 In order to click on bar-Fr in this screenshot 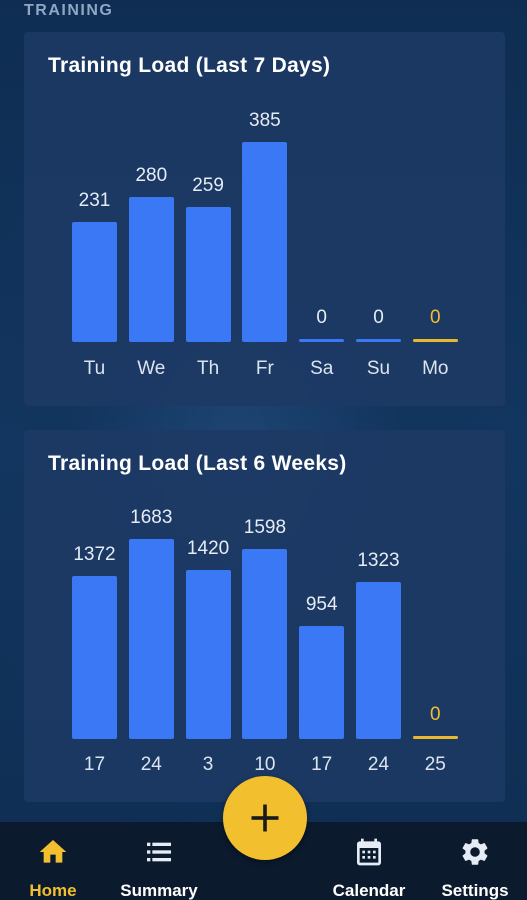, I will do `click(265, 242)`.